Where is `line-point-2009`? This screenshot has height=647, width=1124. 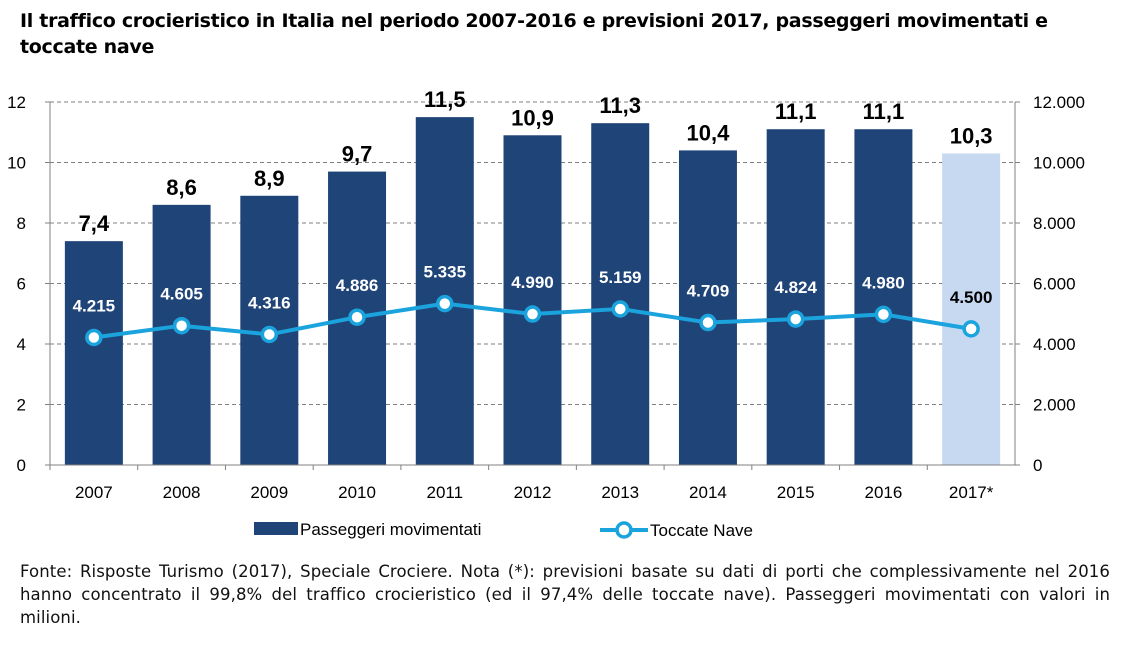
line-point-2009 is located at coordinates (269, 334).